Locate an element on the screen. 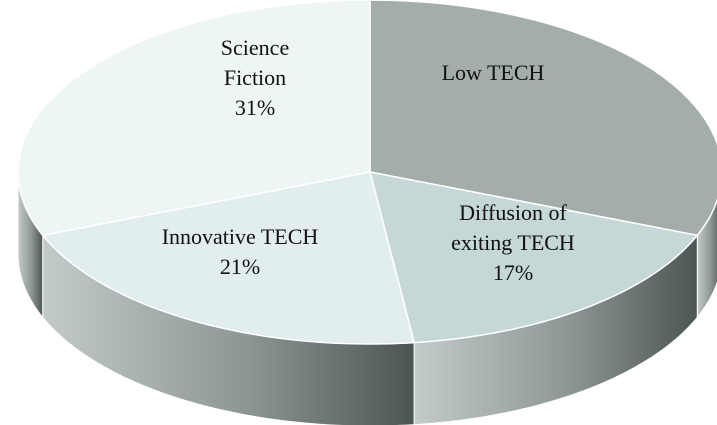 The height and width of the screenshot is (425, 717). value-label: 17% is located at coordinates (513, 272).